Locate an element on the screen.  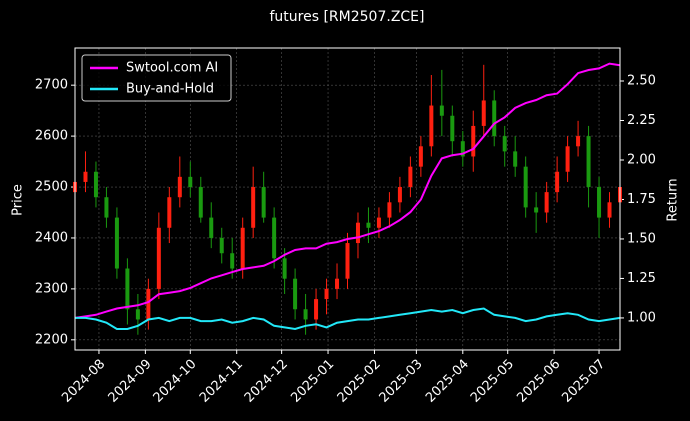
legend-label: Buy-and-Hold is located at coordinates (170, 89).